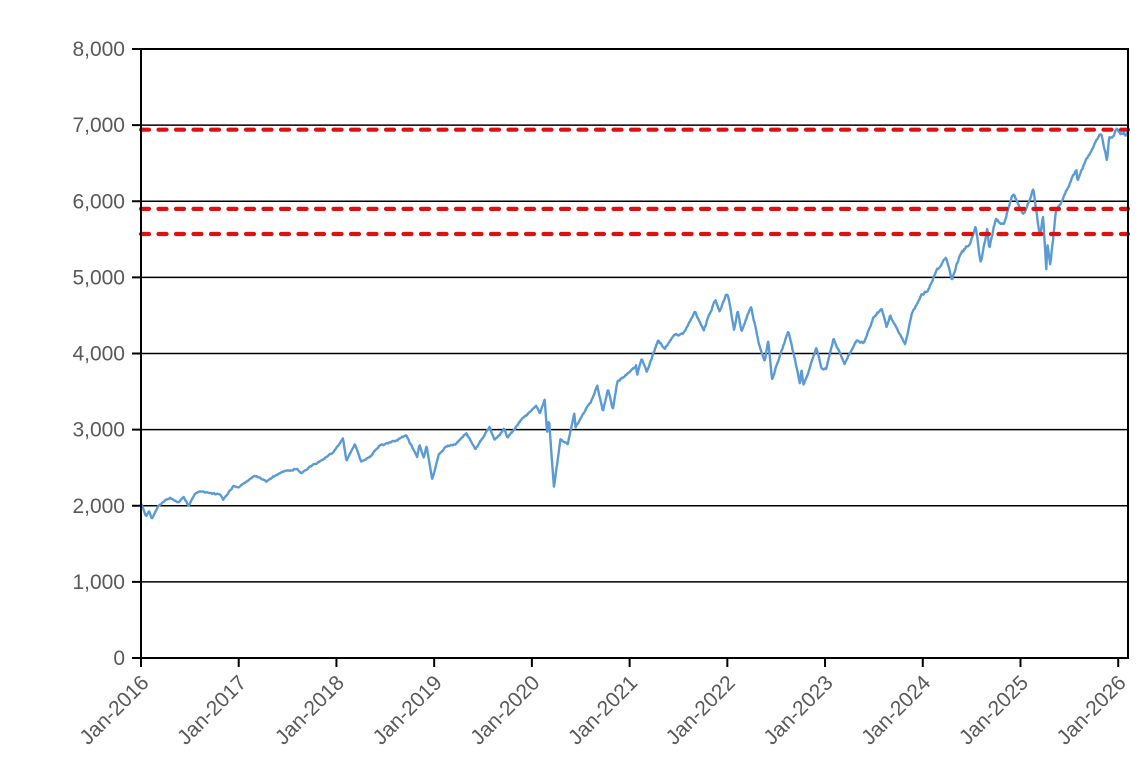 The width and height of the screenshot is (1144, 769). I want to click on x-axis-tick-label: Jan-2019, so click(408, 710).